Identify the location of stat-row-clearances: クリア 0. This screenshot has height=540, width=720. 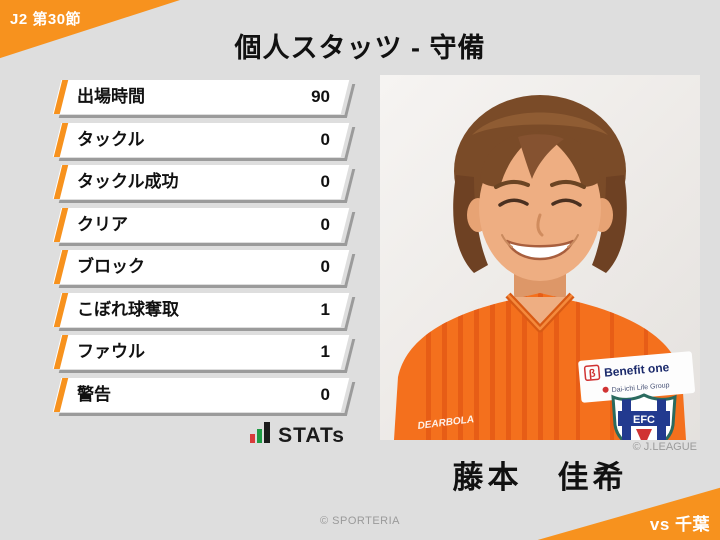
(204, 226).